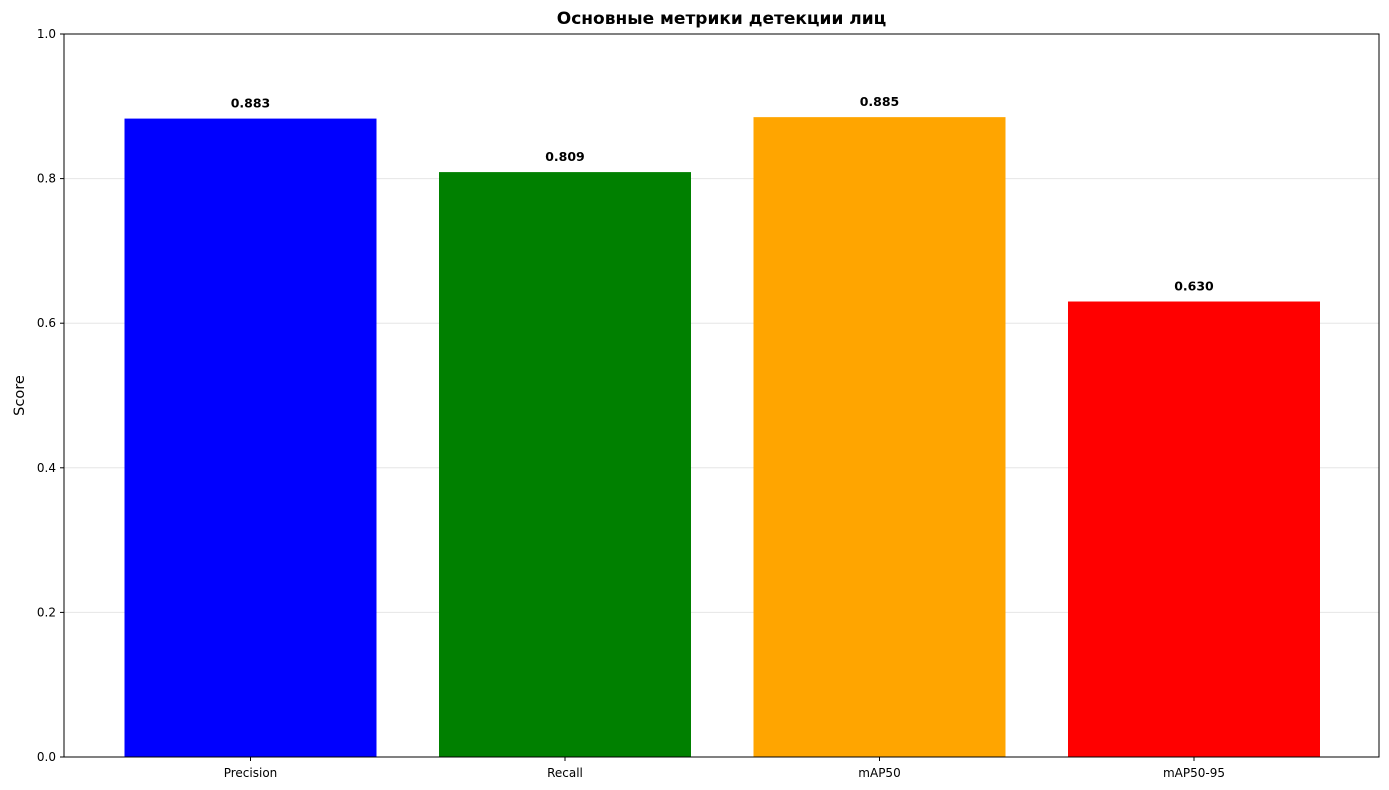 This screenshot has height=790, width=1389. I want to click on data-label-map50-95: 0.630, so click(1194, 286).